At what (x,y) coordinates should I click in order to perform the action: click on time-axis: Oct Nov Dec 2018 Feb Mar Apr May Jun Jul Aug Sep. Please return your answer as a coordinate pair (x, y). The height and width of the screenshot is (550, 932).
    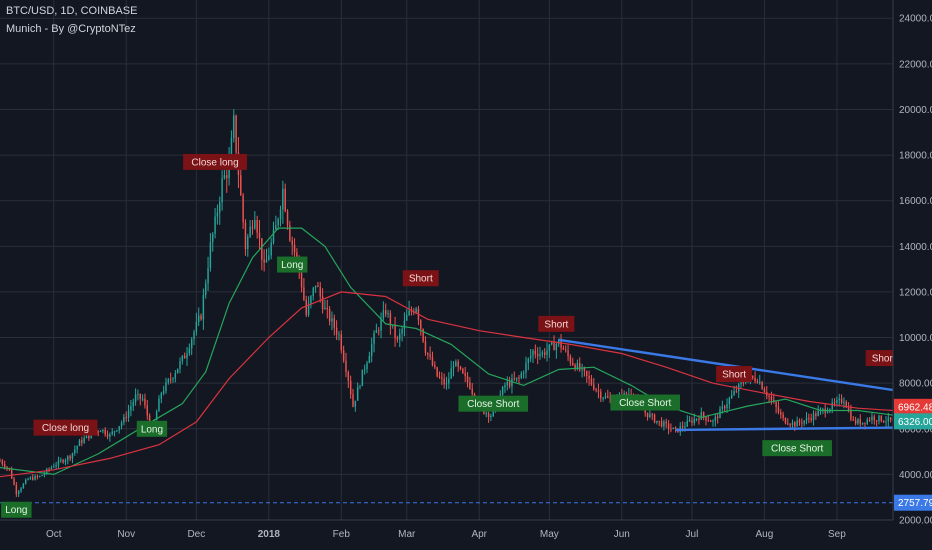
    Looking at the image, I should click on (446, 534).